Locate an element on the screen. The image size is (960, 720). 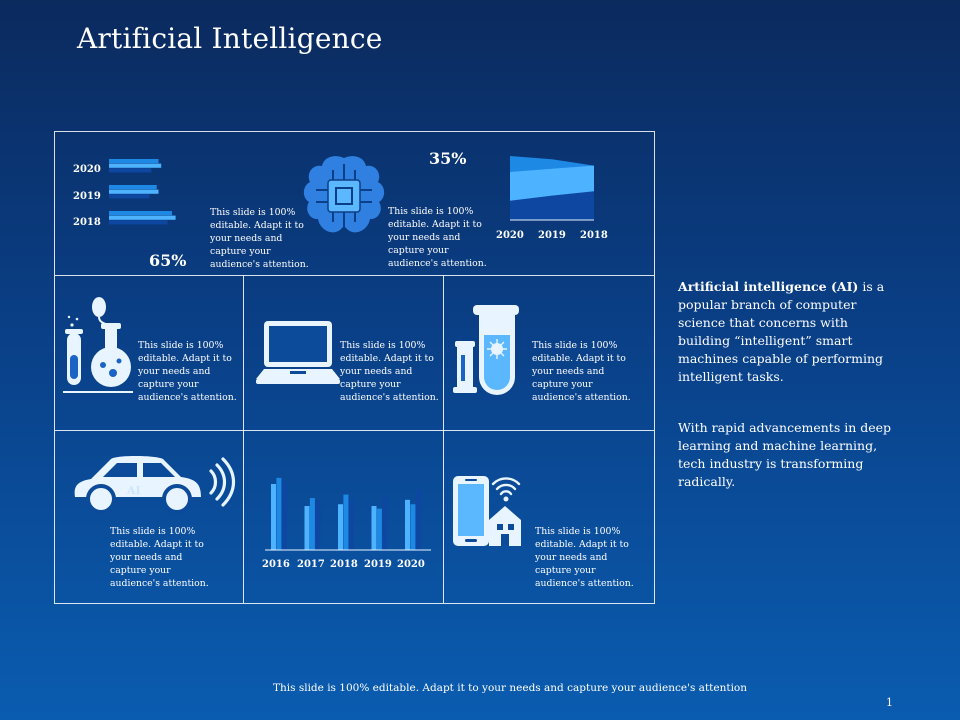
bar-2016-s1 is located at coordinates (279, 513).